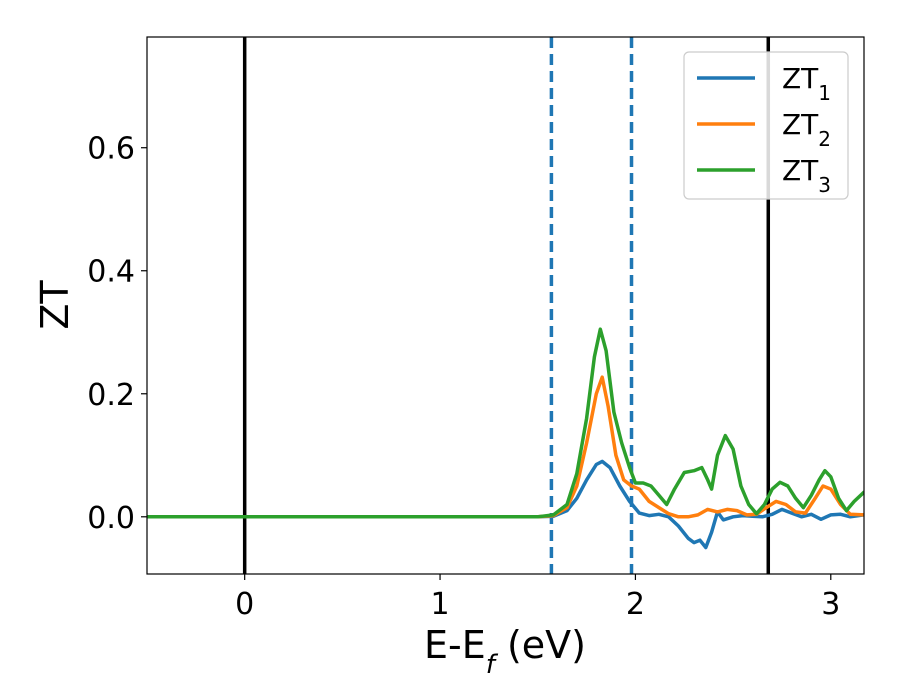  I want to click on legend-label-zt2: ZT2, so click(806, 129).